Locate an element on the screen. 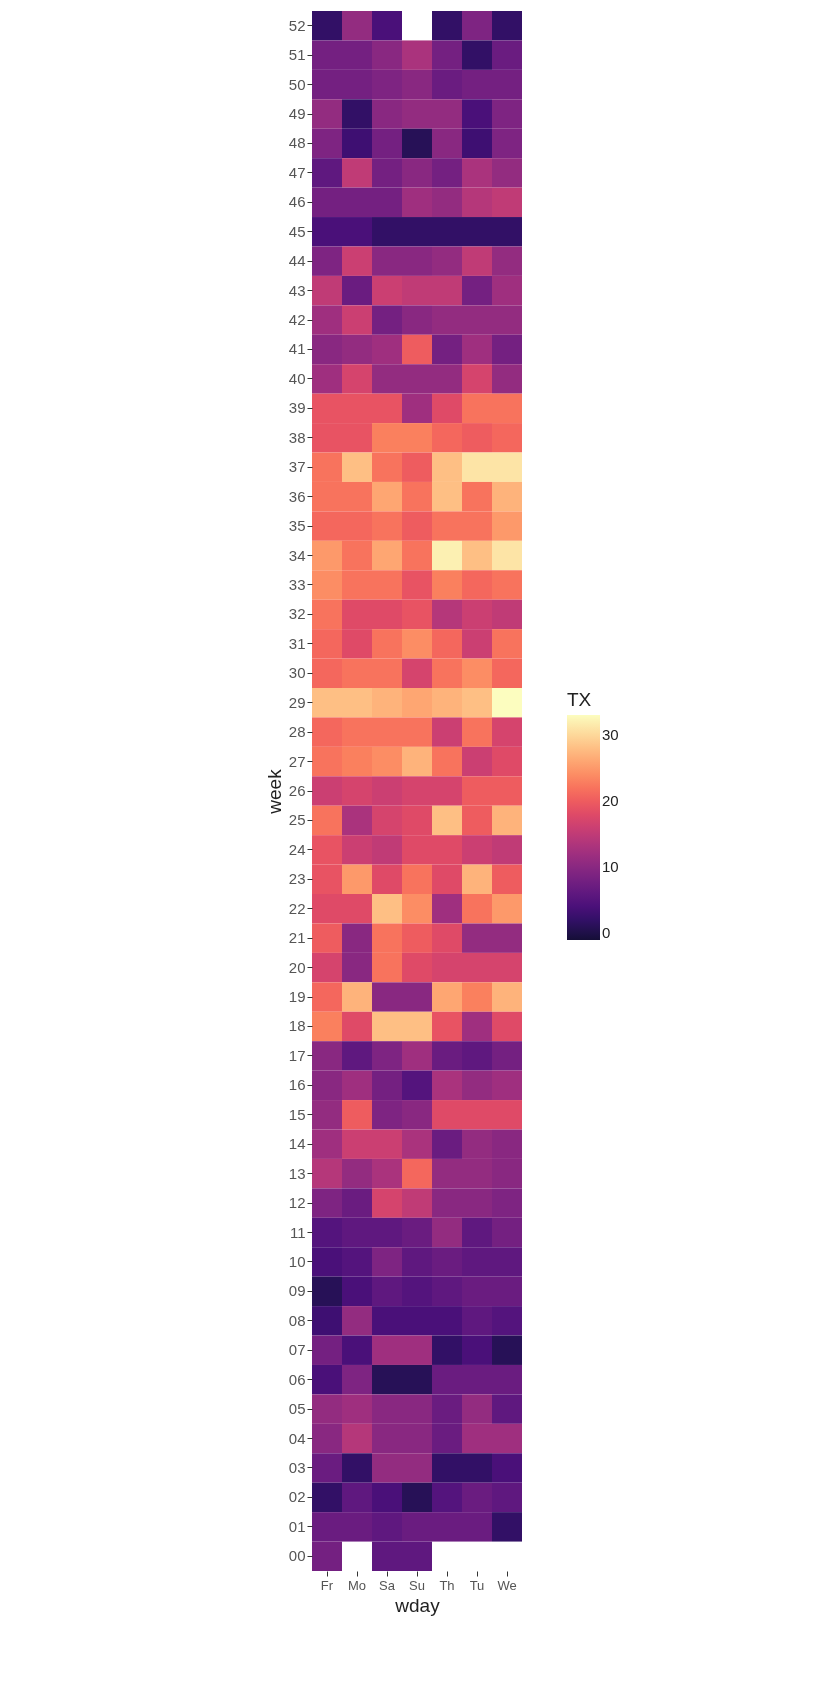  y-tick-label: 04 is located at coordinates (297, 1438).